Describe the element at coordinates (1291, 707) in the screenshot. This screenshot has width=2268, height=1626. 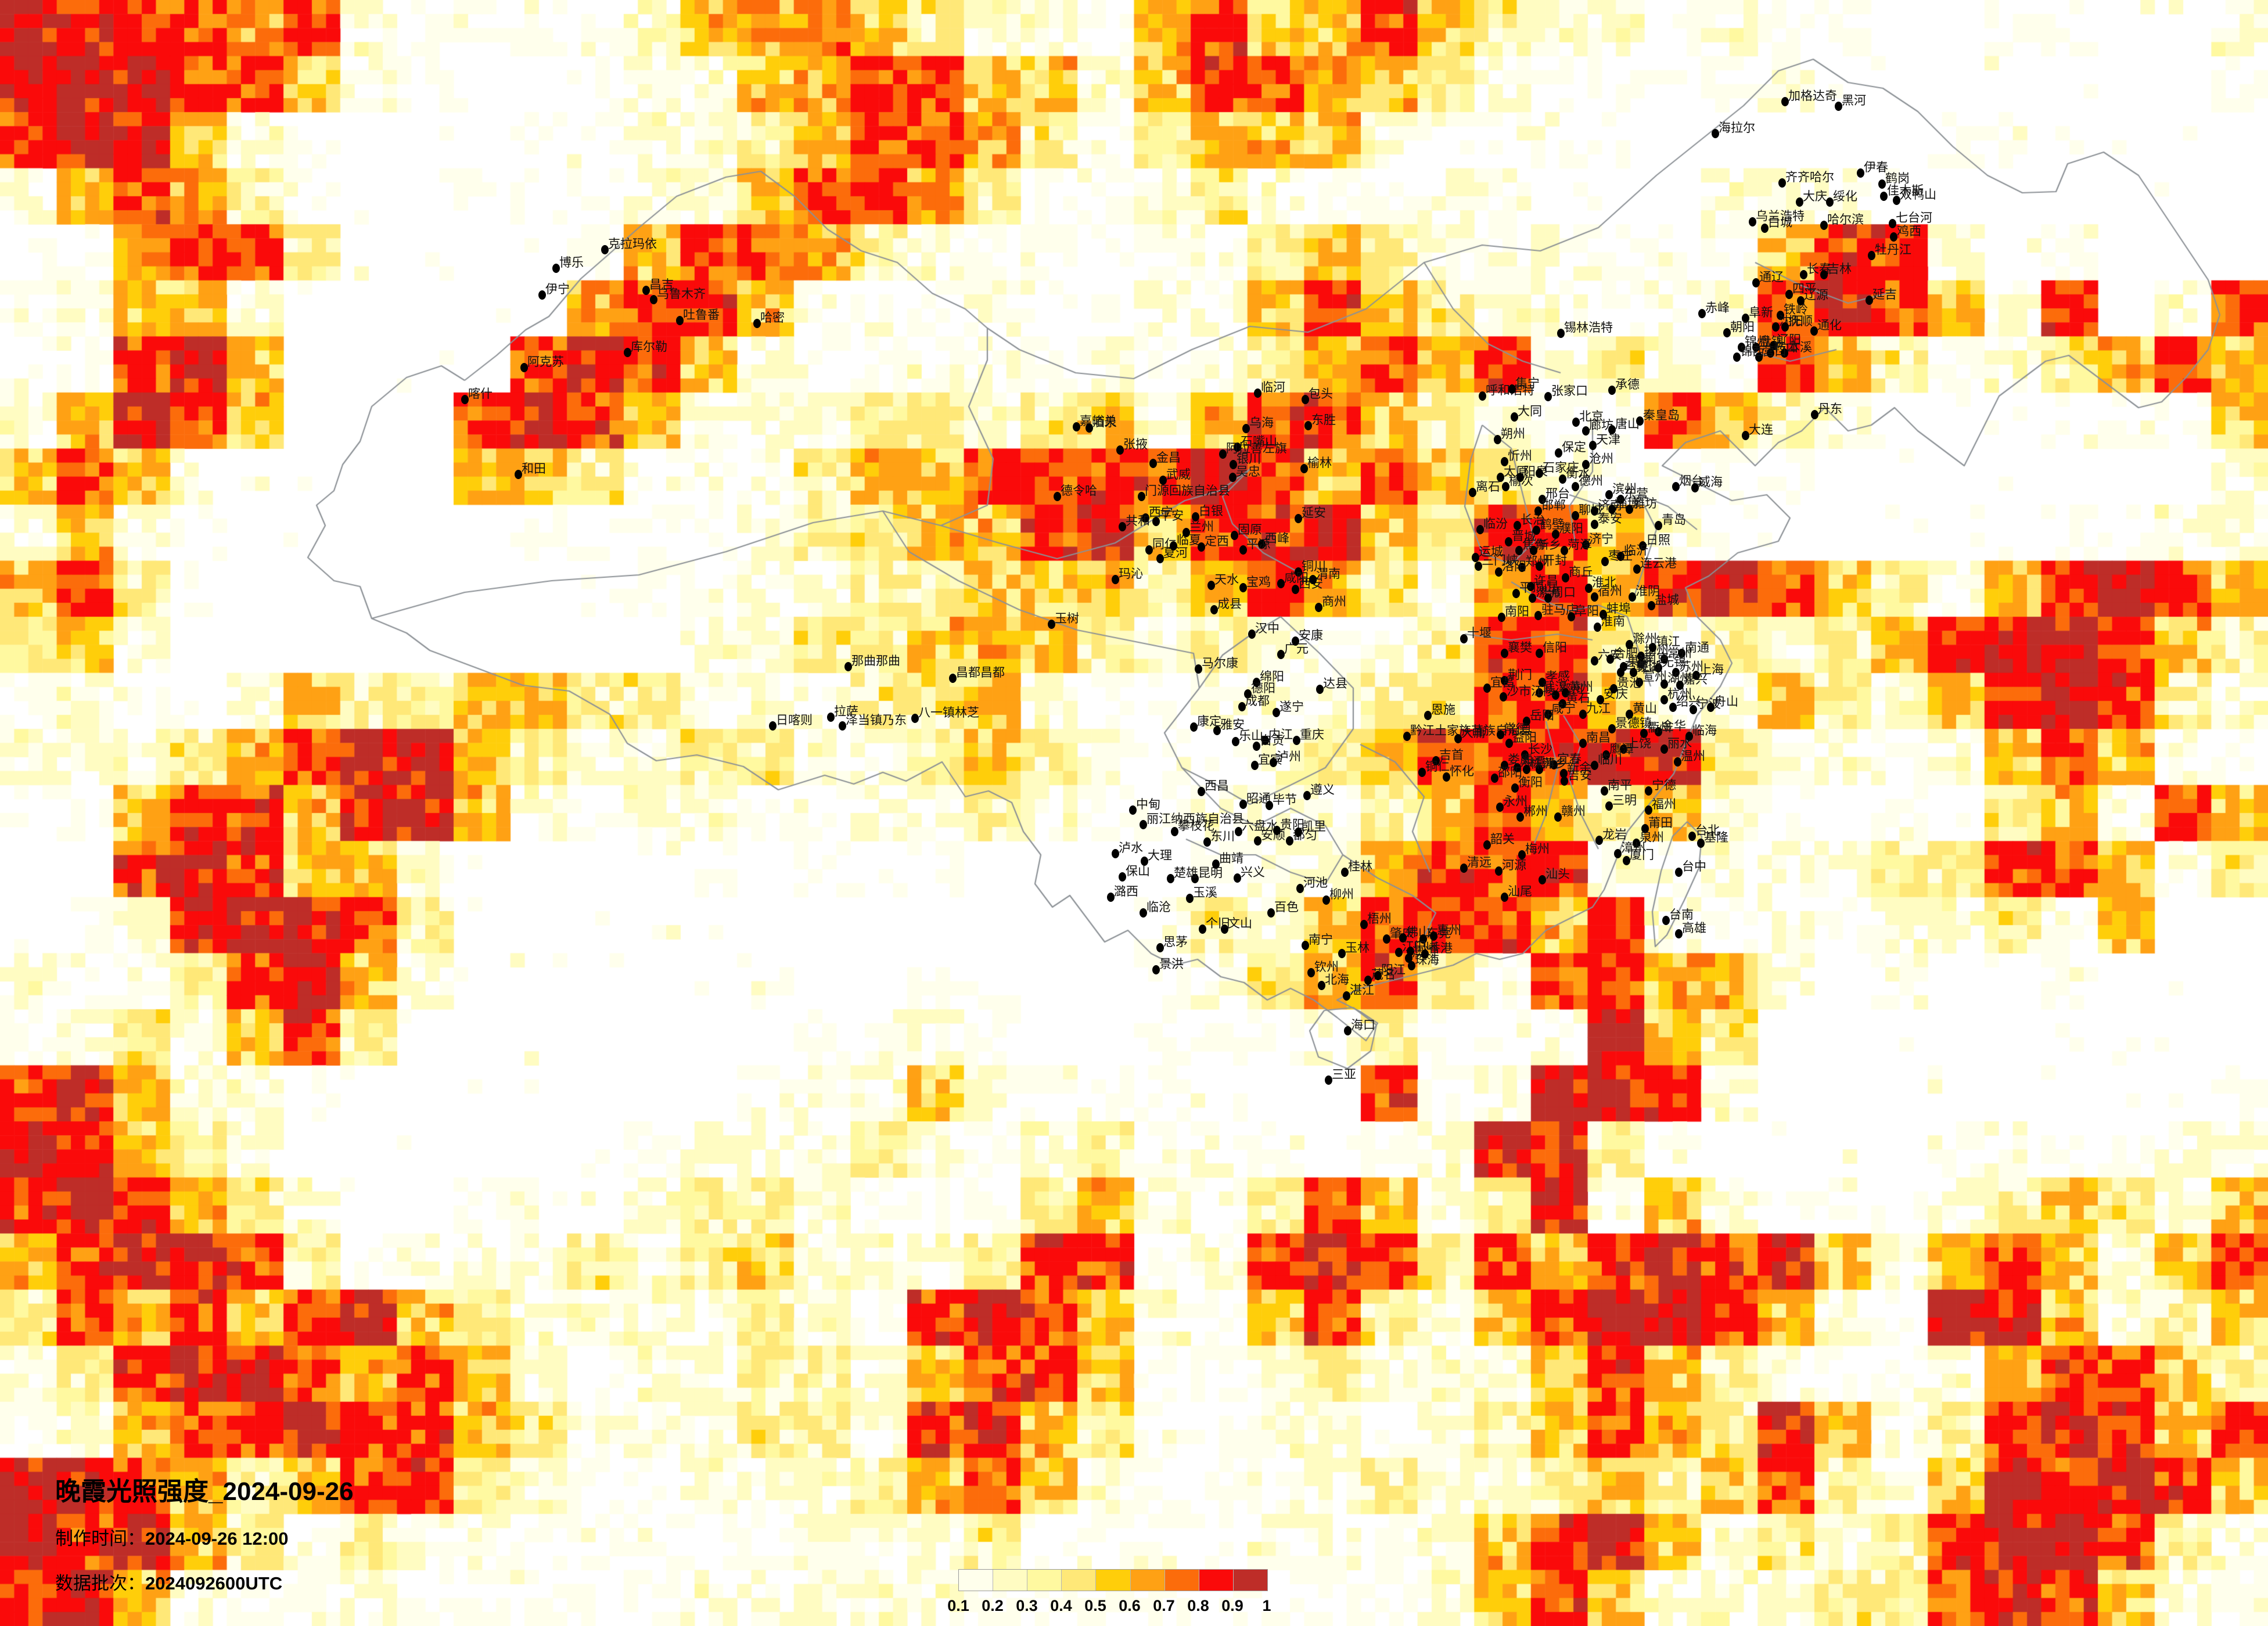
I see `city-label: 遂宁` at that location.